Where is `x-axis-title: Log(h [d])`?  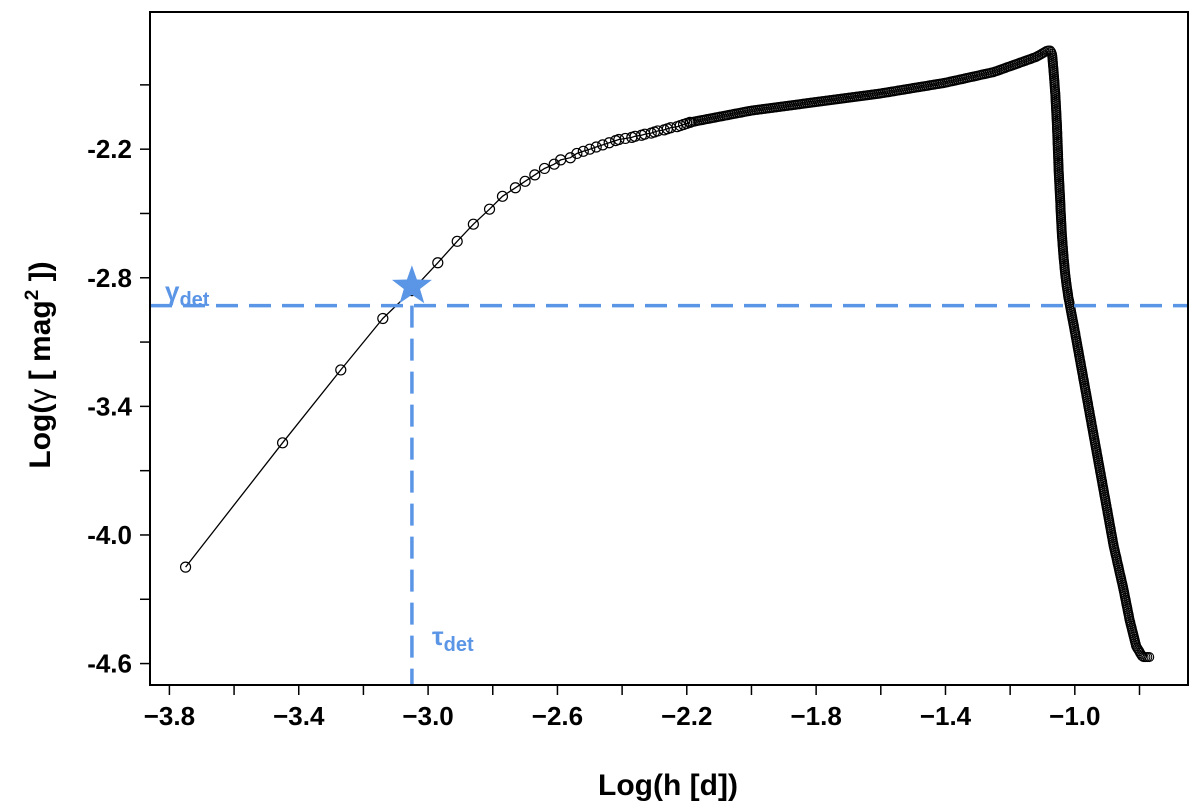 x-axis-title: Log(h [d]) is located at coordinates (668, 785).